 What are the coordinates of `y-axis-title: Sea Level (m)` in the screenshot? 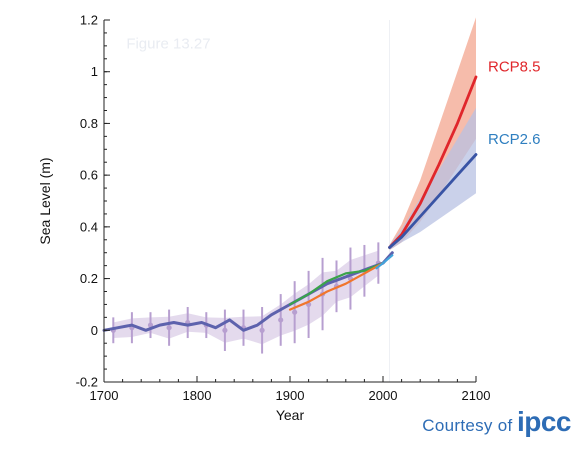 It's located at (45, 200).